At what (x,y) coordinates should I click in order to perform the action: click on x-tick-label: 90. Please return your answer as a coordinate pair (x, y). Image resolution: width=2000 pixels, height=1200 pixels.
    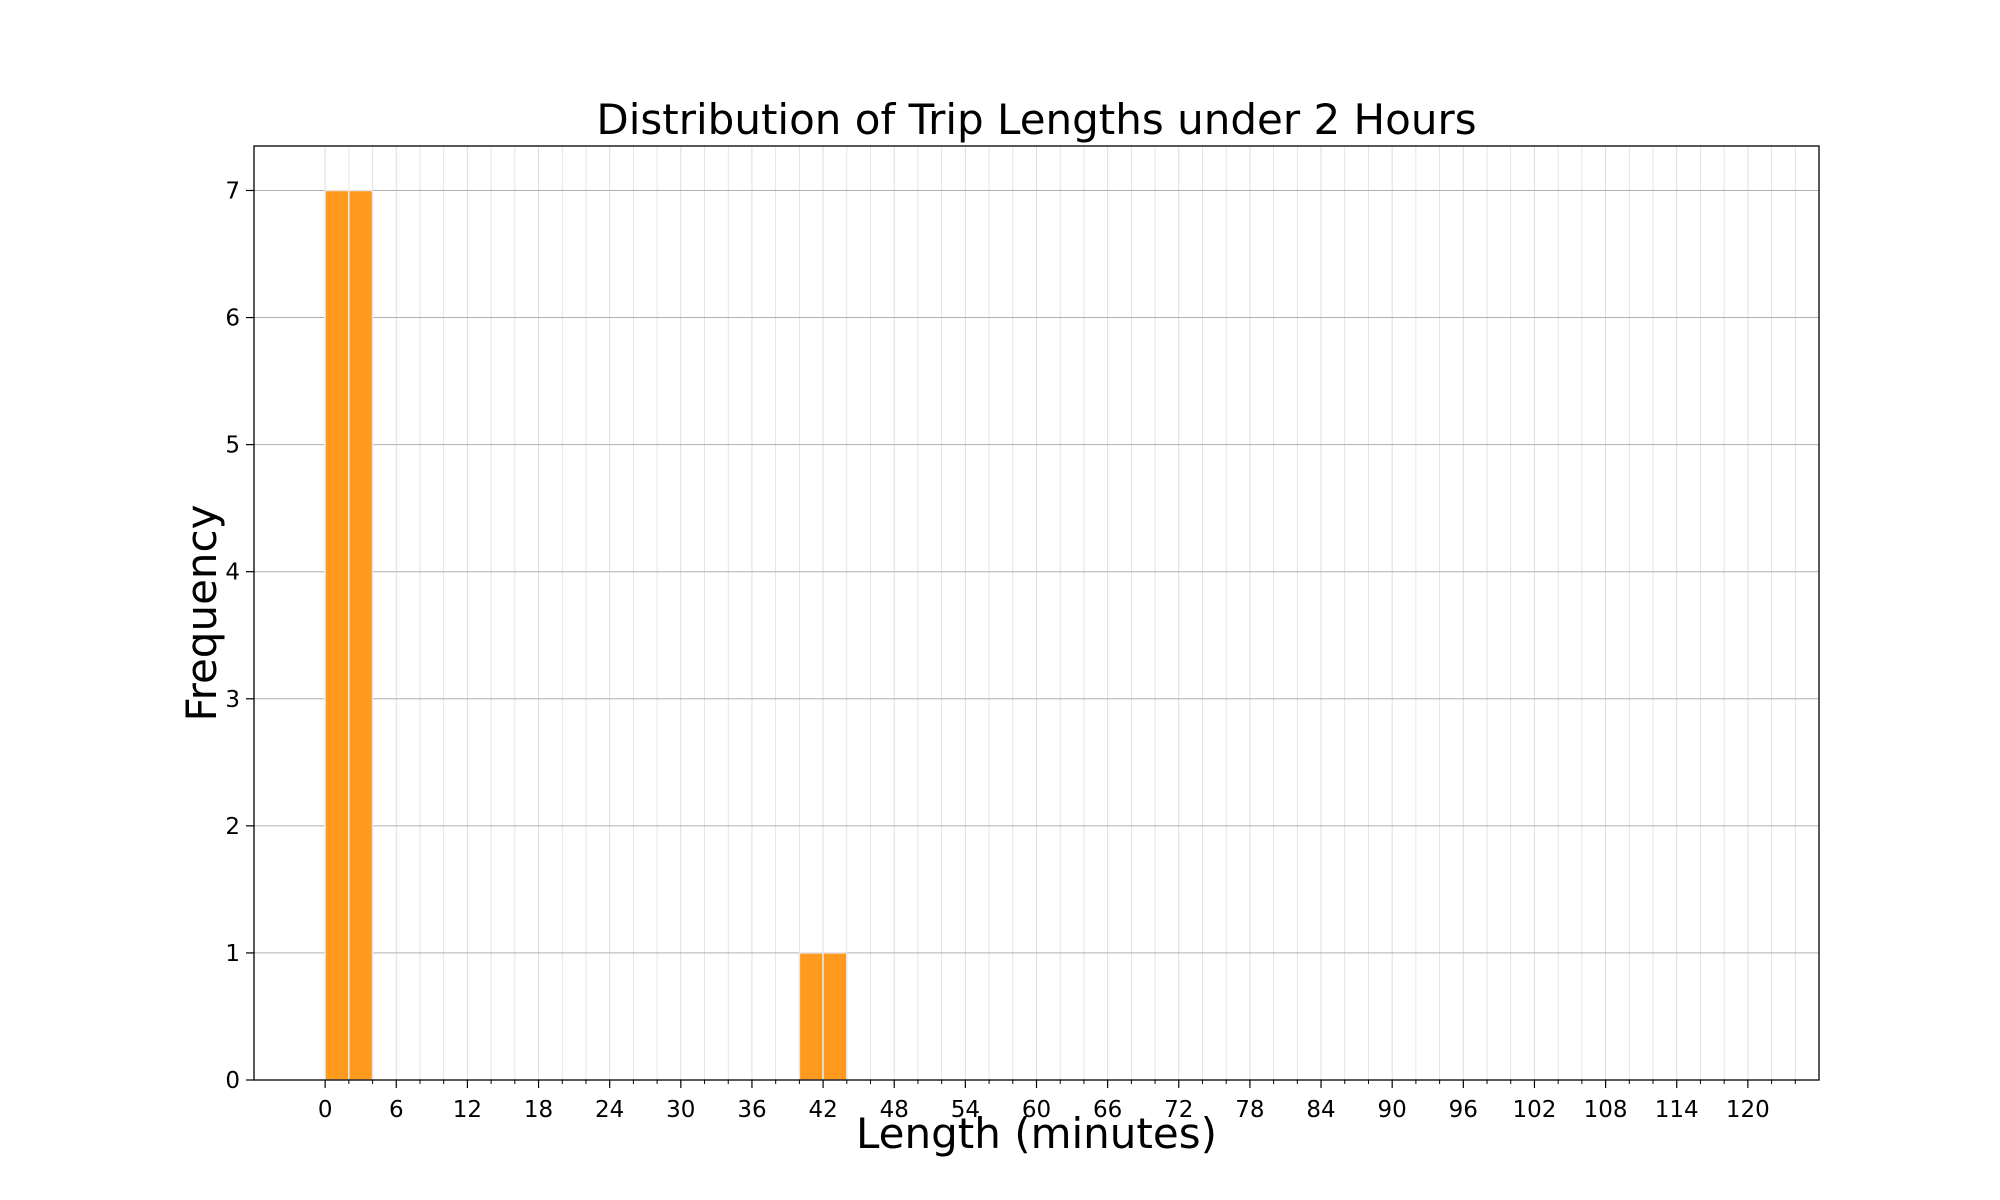
    Looking at the image, I should click on (1392, 1110).